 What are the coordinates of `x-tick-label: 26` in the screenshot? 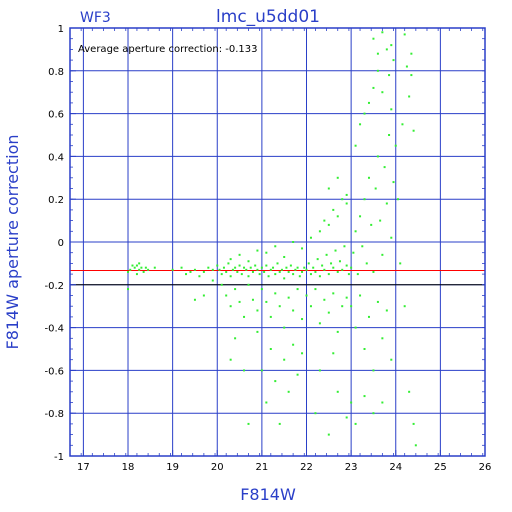 It's located at (485, 467).